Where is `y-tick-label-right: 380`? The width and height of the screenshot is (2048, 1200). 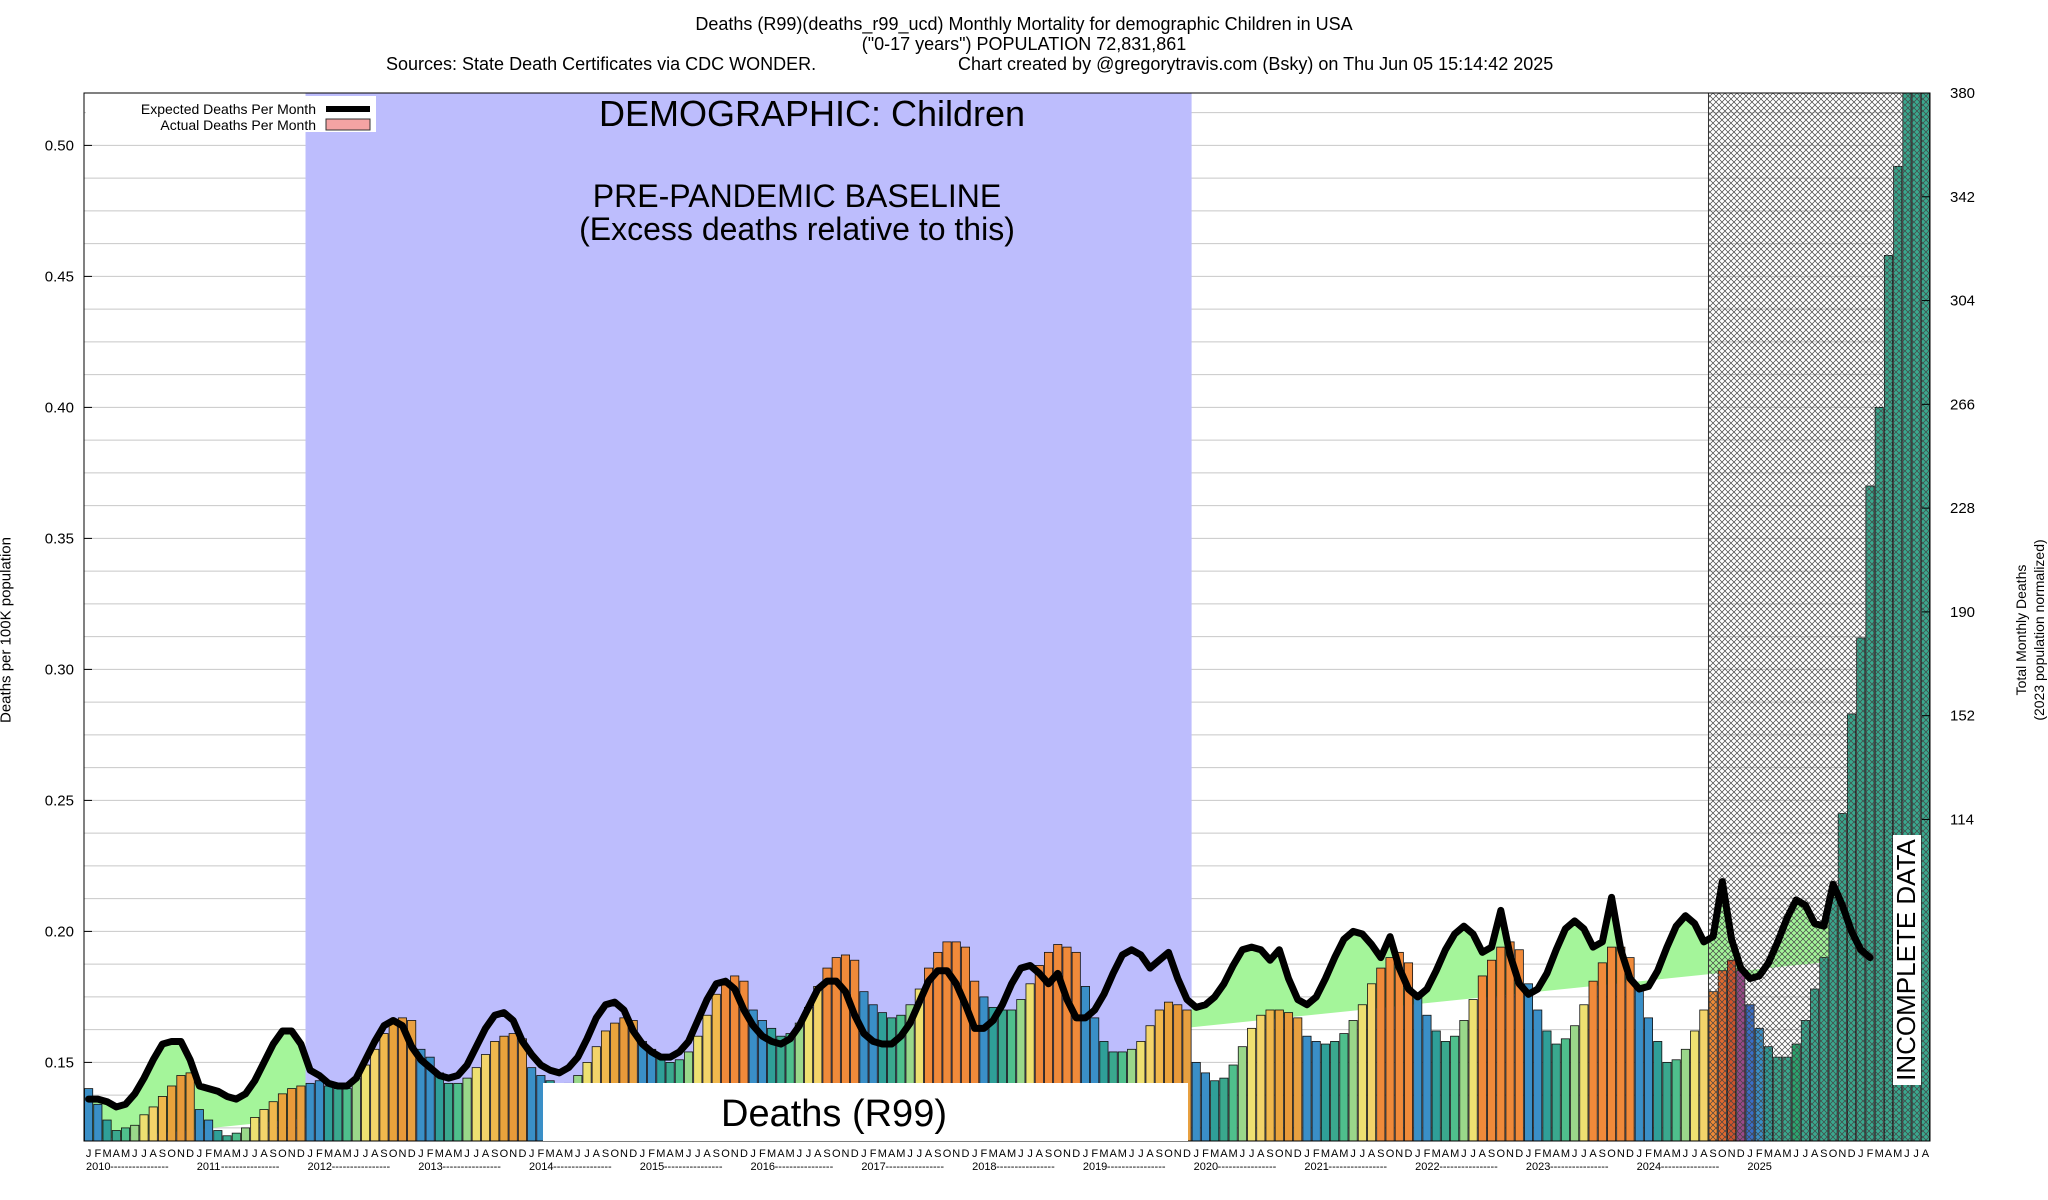
y-tick-label-right: 380 is located at coordinates (1962, 93).